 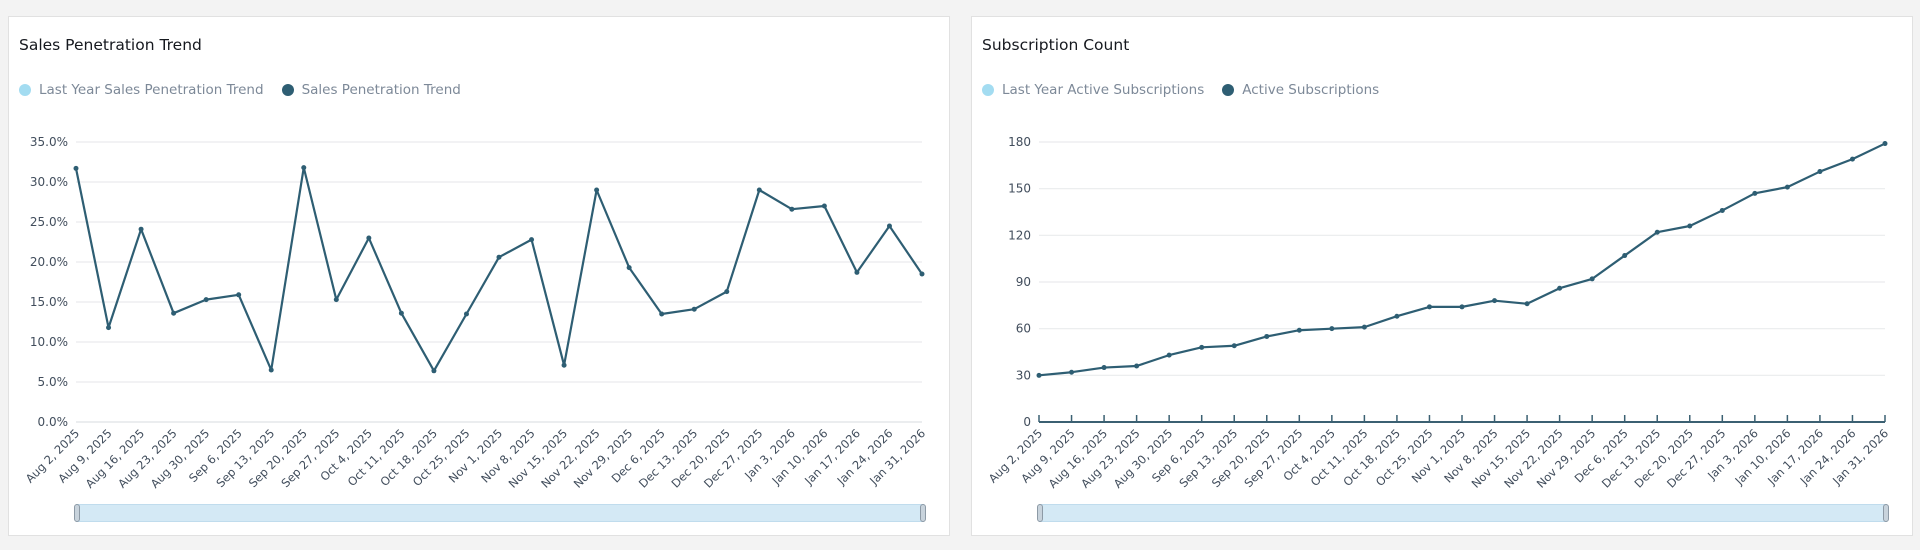 I want to click on legend-label: Last Year Sales Penetration Trend, so click(x=151, y=90).